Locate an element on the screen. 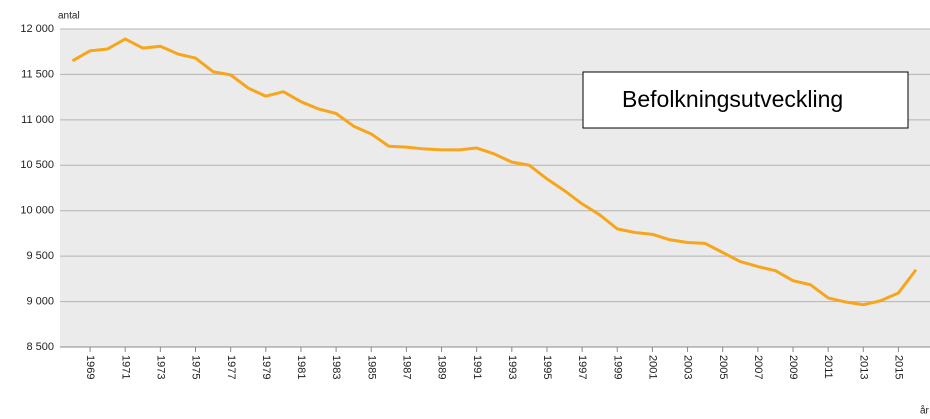  y-tick-label: 11 000 is located at coordinates (37, 120).